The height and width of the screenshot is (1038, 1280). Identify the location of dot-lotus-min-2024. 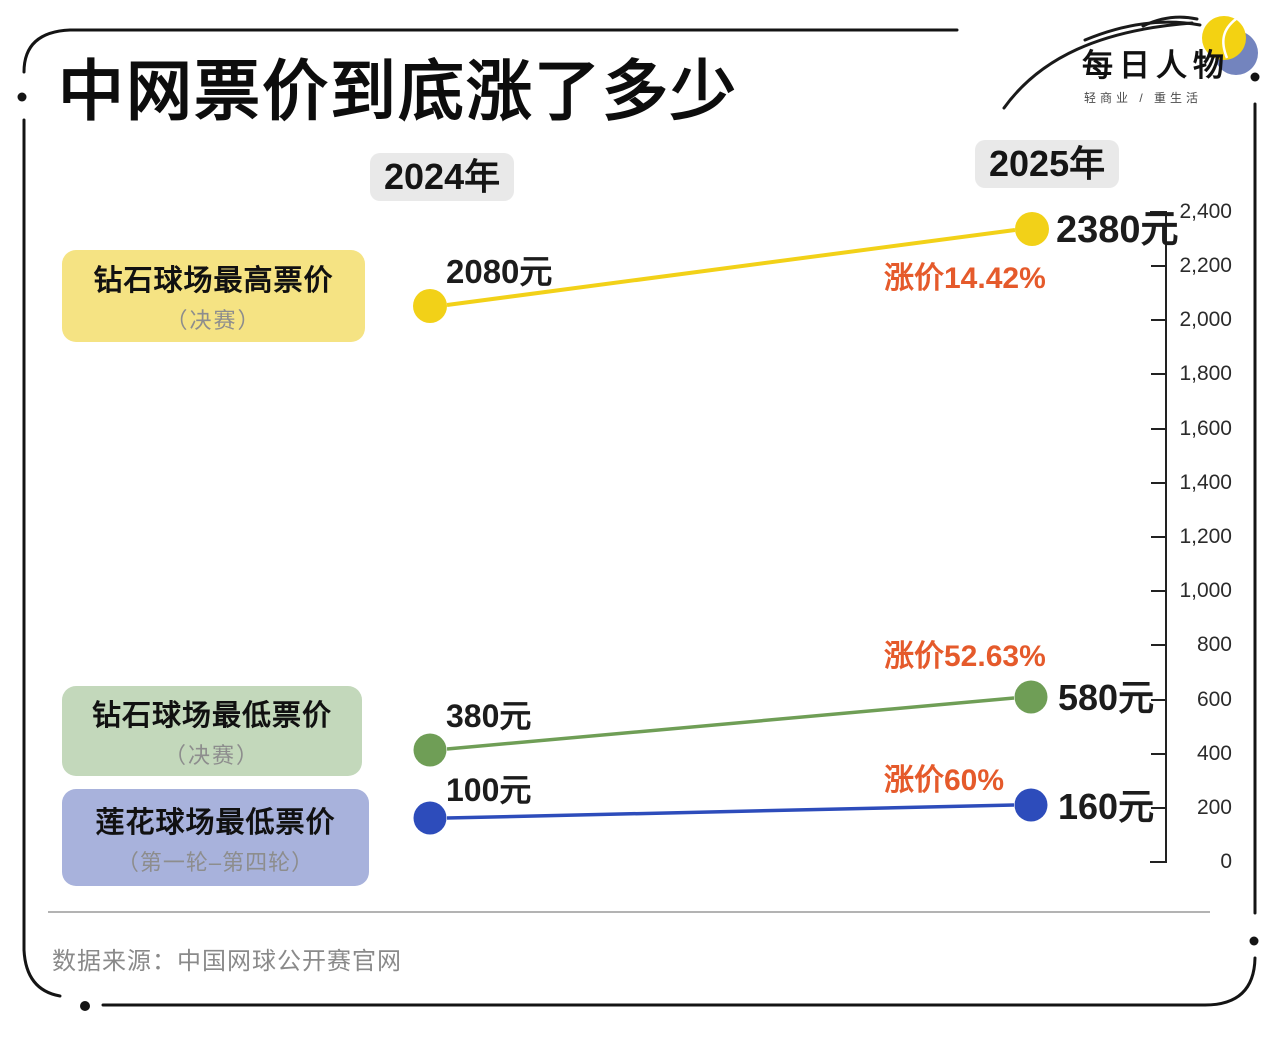
(430, 818).